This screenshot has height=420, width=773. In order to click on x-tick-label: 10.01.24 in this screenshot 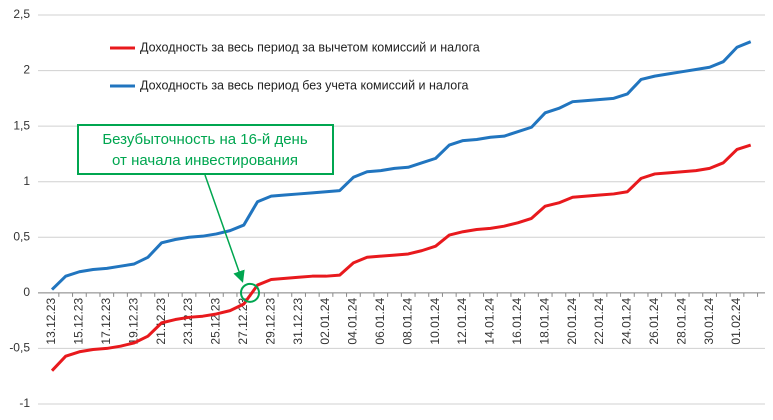, I will do `click(435, 321)`.